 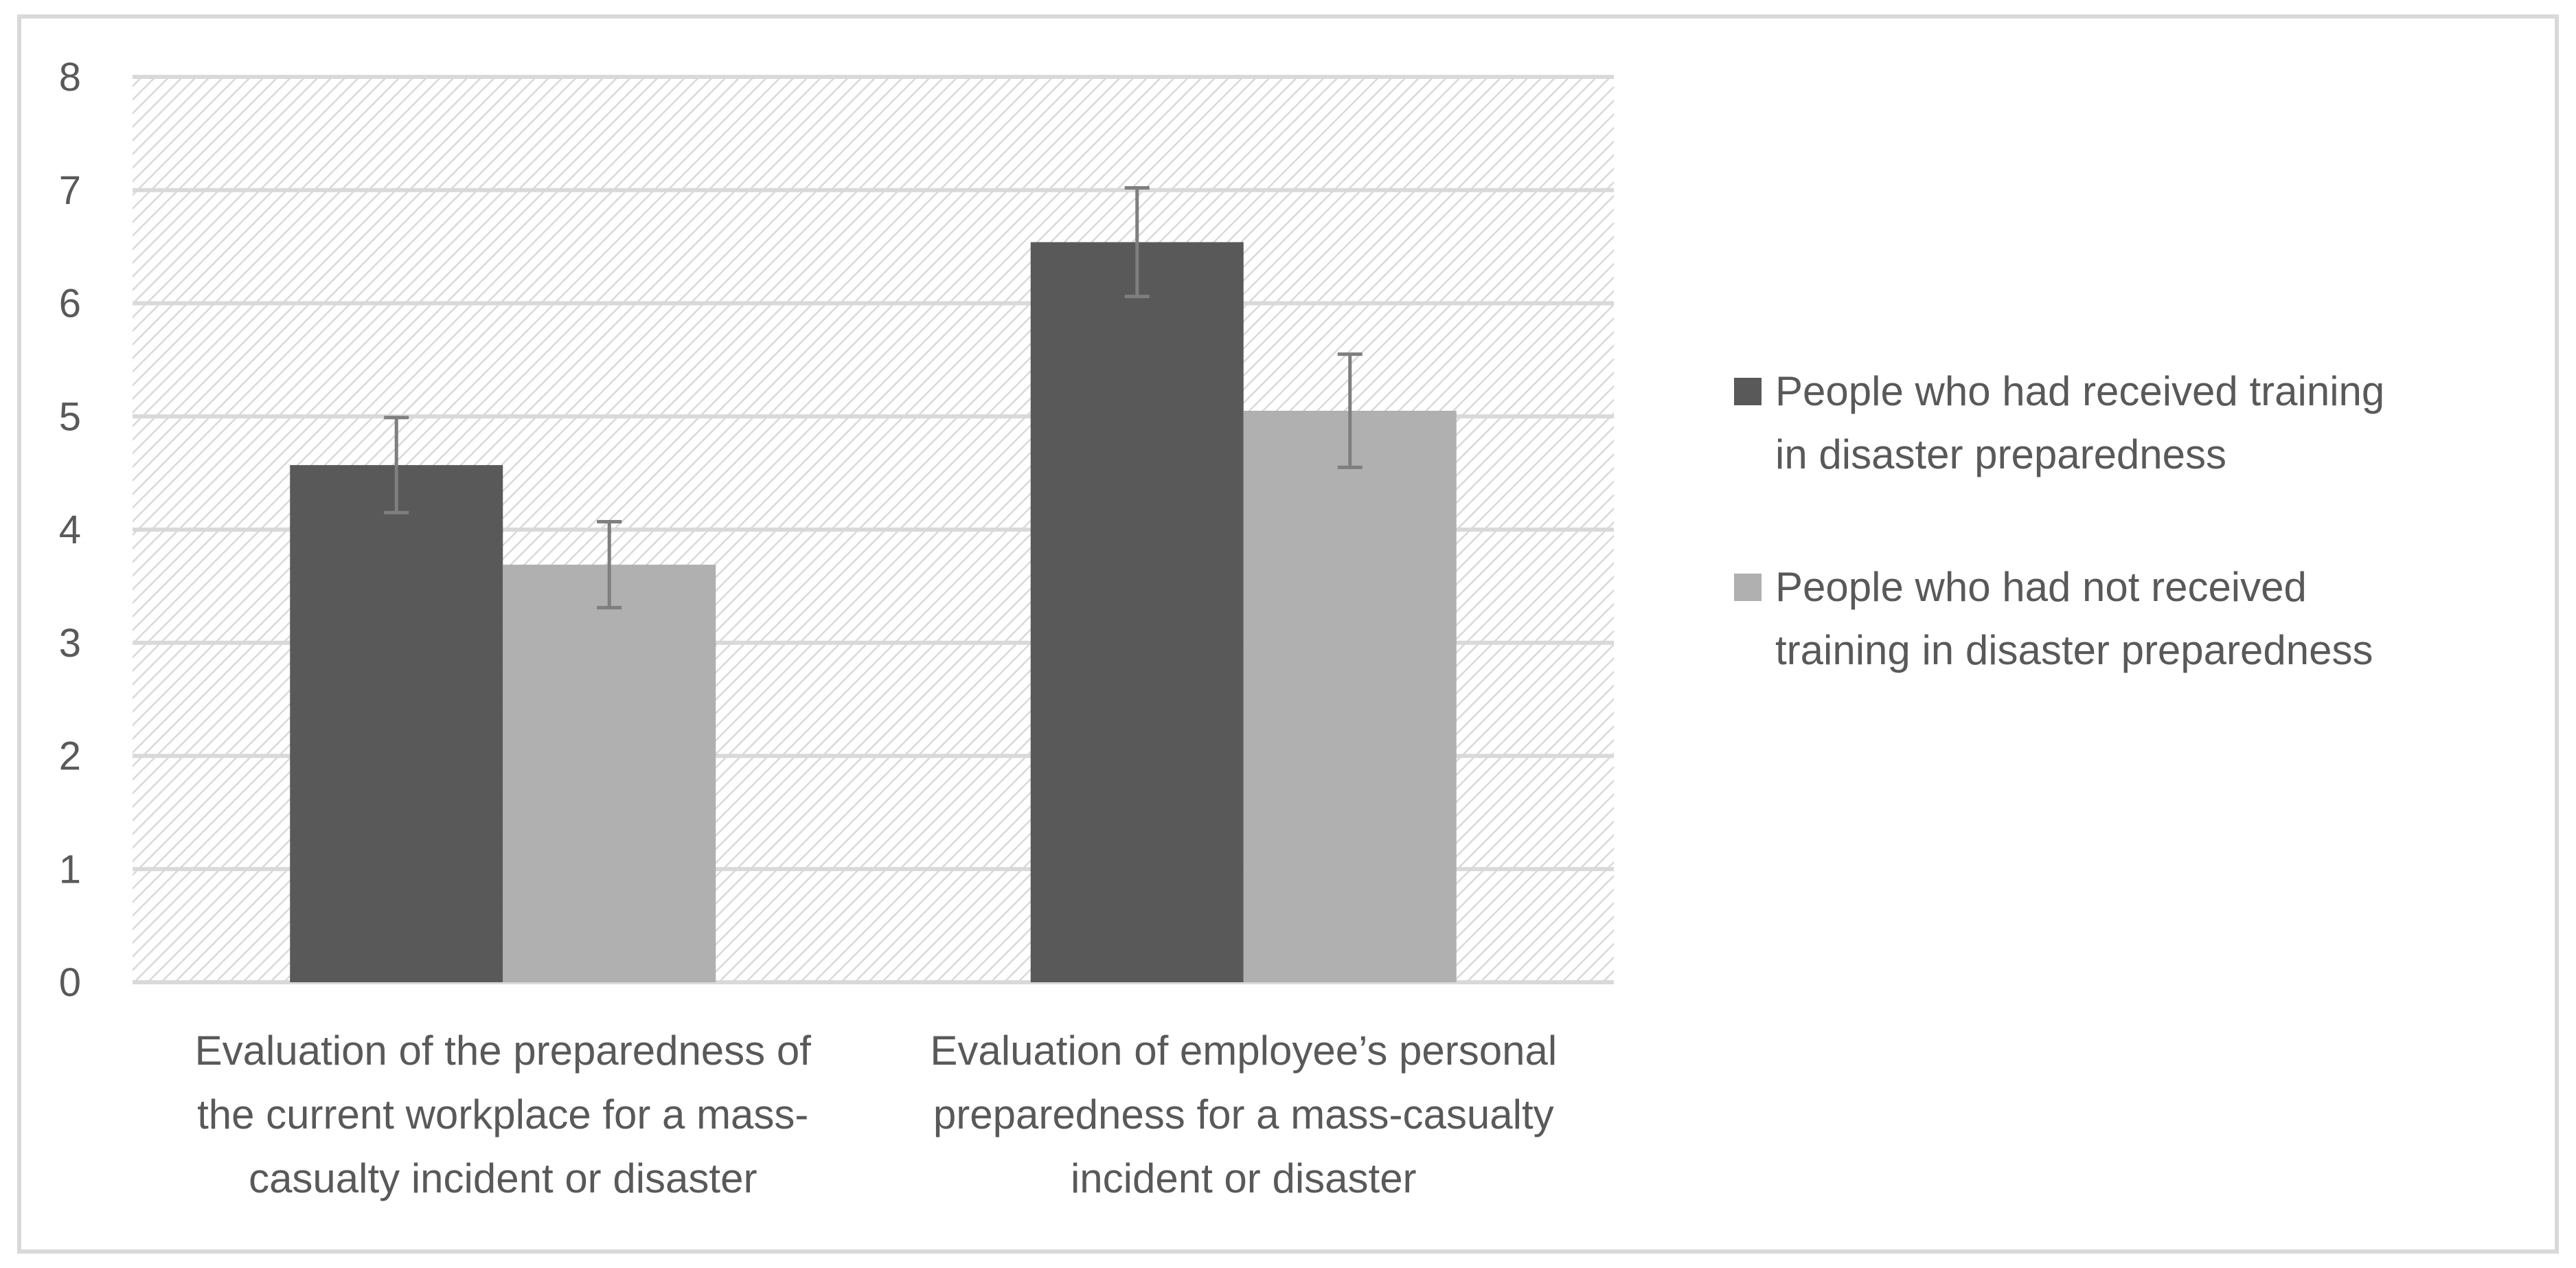 What do you see at coordinates (70, 756) in the screenshot?
I see `y-tick-label: 2` at bounding box center [70, 756].